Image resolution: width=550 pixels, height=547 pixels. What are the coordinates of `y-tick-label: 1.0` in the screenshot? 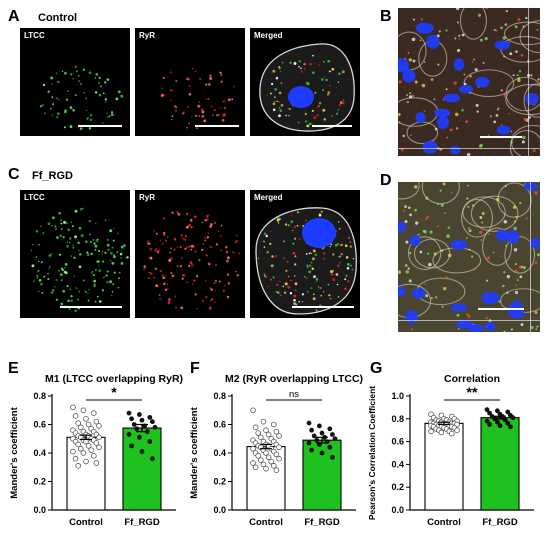 It's located at (397, 396).